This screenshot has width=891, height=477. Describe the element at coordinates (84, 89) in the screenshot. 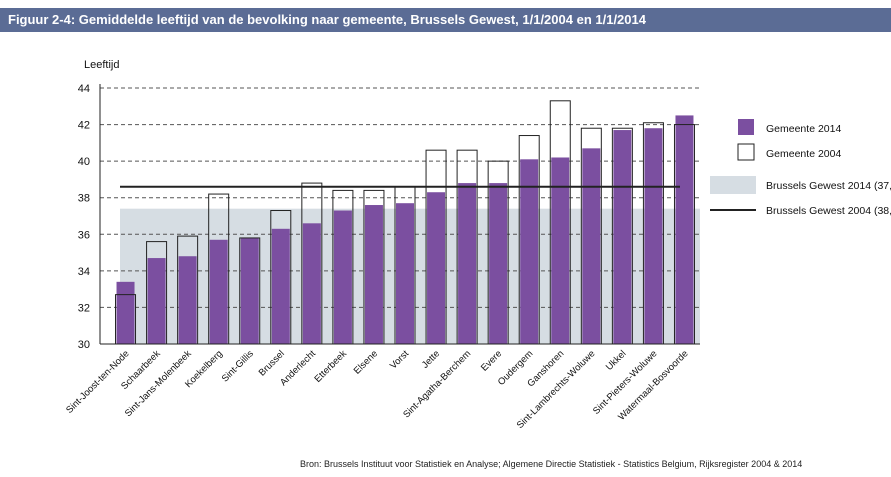

I see `y-tick-label-44: 44` at that location.